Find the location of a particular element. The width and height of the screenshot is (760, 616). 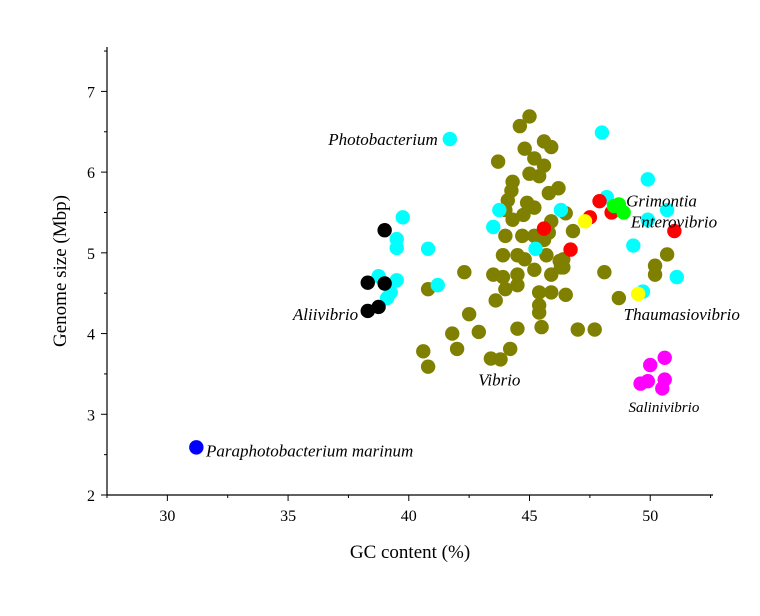

annotation-label: Salinivibrio is located at coordinates (663, 408).